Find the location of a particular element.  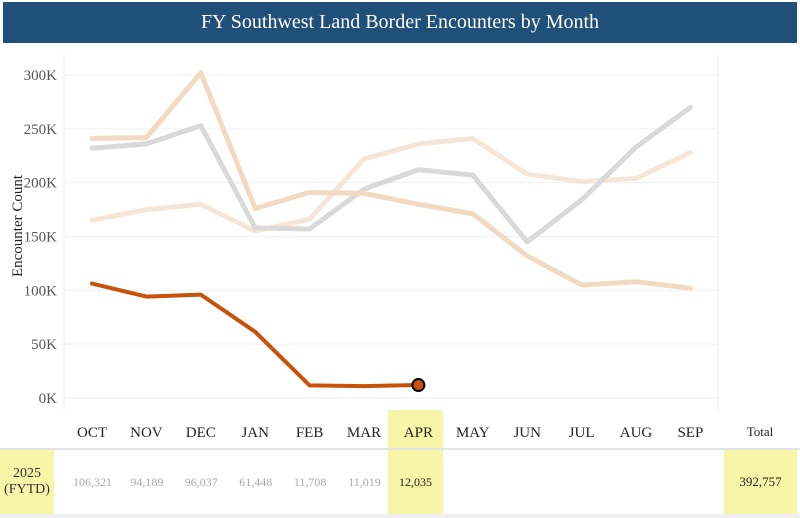

x-tick-label: SEP is located at coordinates (690, 433).